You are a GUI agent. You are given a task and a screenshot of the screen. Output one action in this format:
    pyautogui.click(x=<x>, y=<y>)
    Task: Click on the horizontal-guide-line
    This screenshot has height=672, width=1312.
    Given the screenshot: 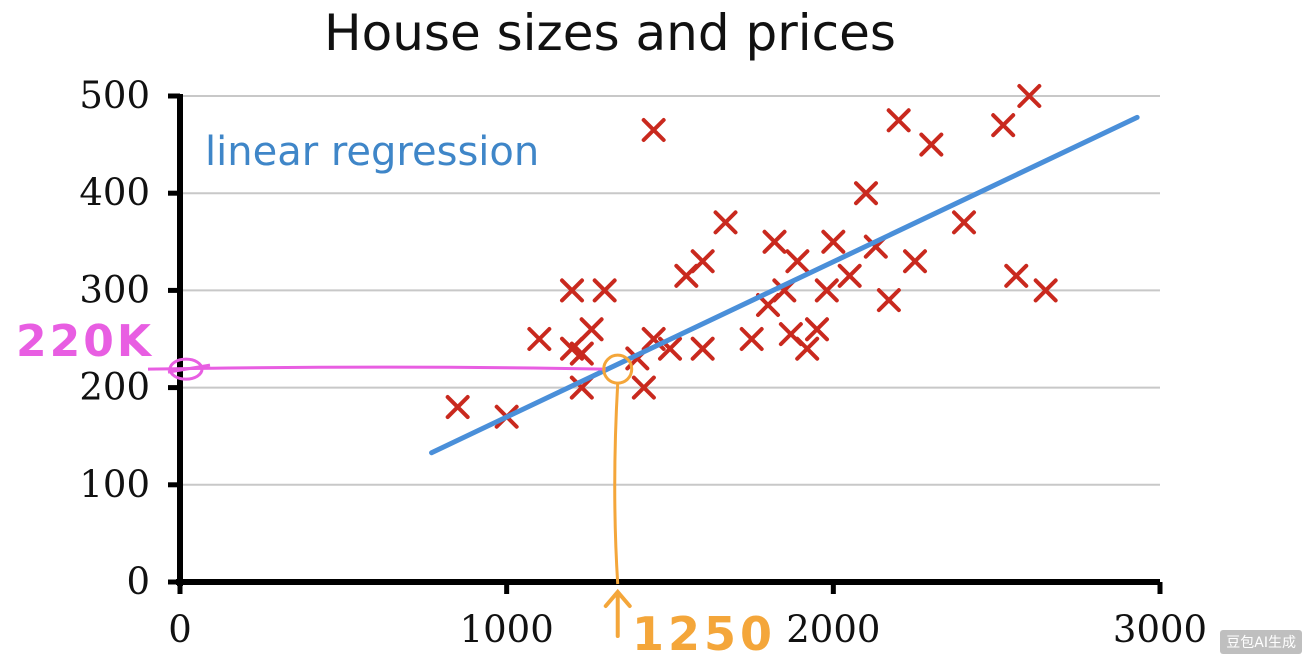 What is the action you would take?
    pyautogui.click(x=376, y=368)
    